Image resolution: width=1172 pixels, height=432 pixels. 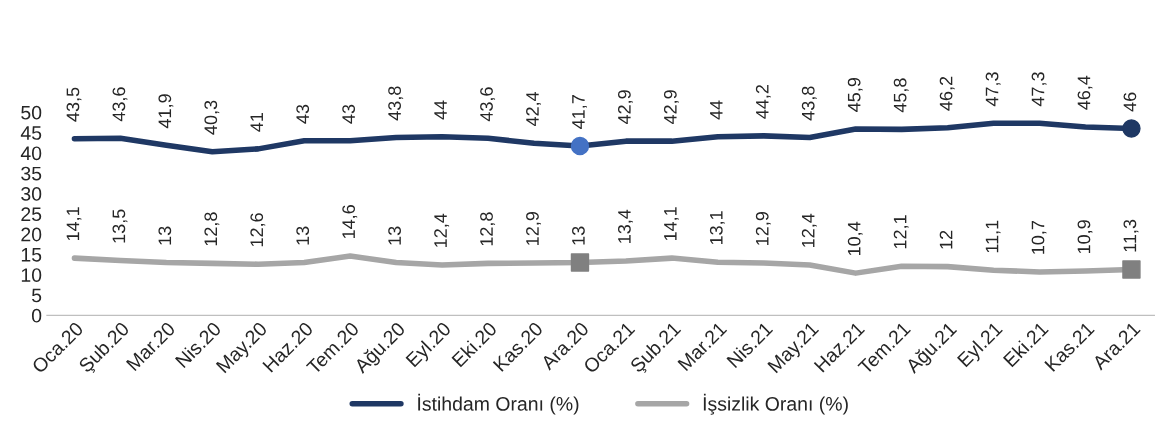 I want to click on y-tick-label: 35, so click(x=31, y=173).